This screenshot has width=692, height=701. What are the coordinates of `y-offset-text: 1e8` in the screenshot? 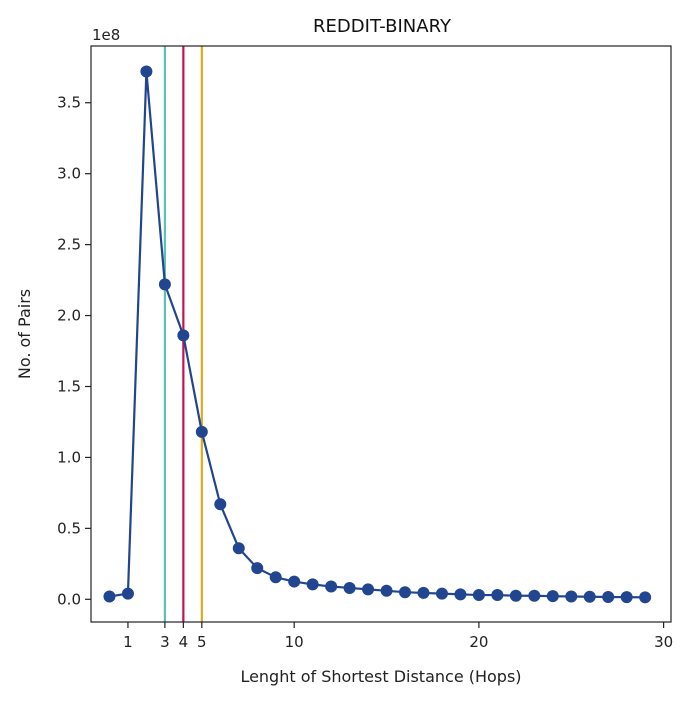 It's located at (106, 35).